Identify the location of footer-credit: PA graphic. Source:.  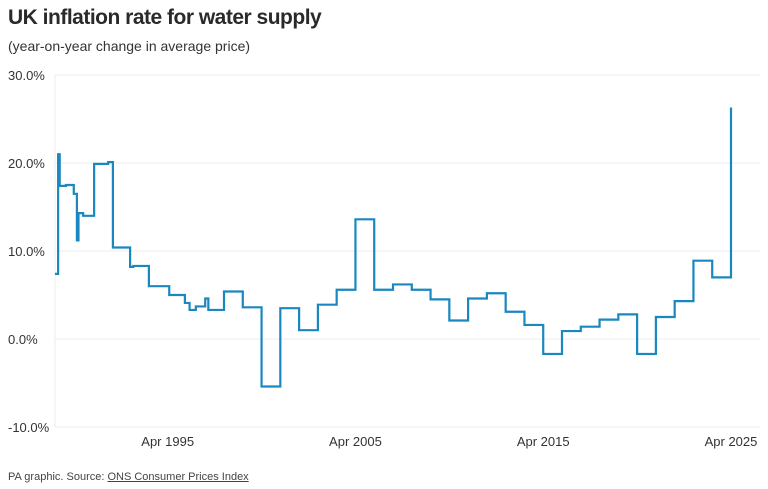
(58, 477).